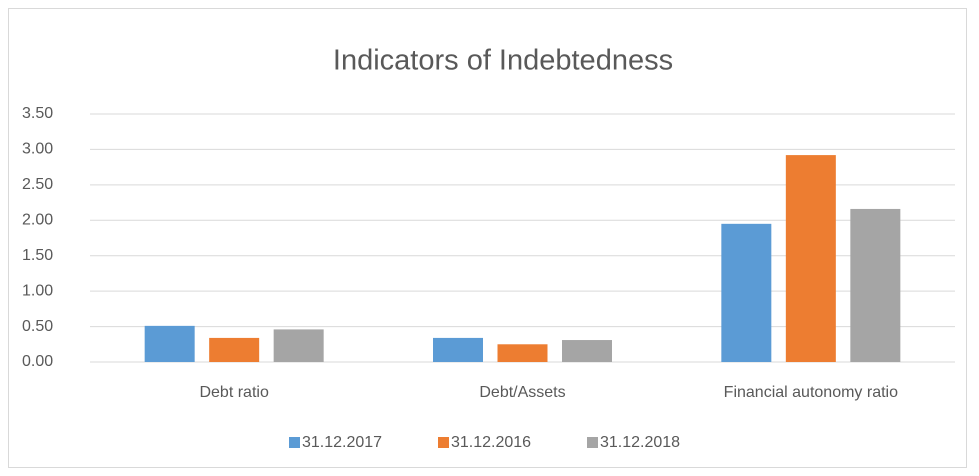  I want to click on y-tick-label: 2.50, so click(37, 184).